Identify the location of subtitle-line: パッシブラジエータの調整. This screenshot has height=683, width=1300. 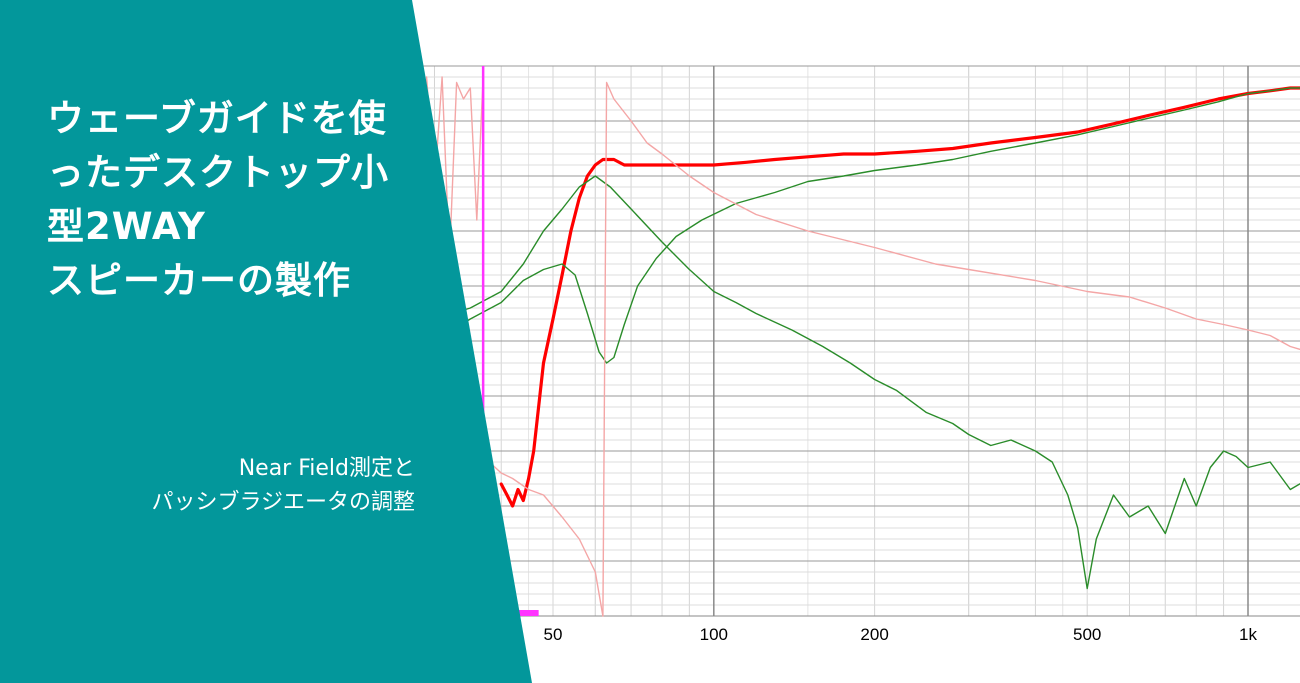
(283, 502).